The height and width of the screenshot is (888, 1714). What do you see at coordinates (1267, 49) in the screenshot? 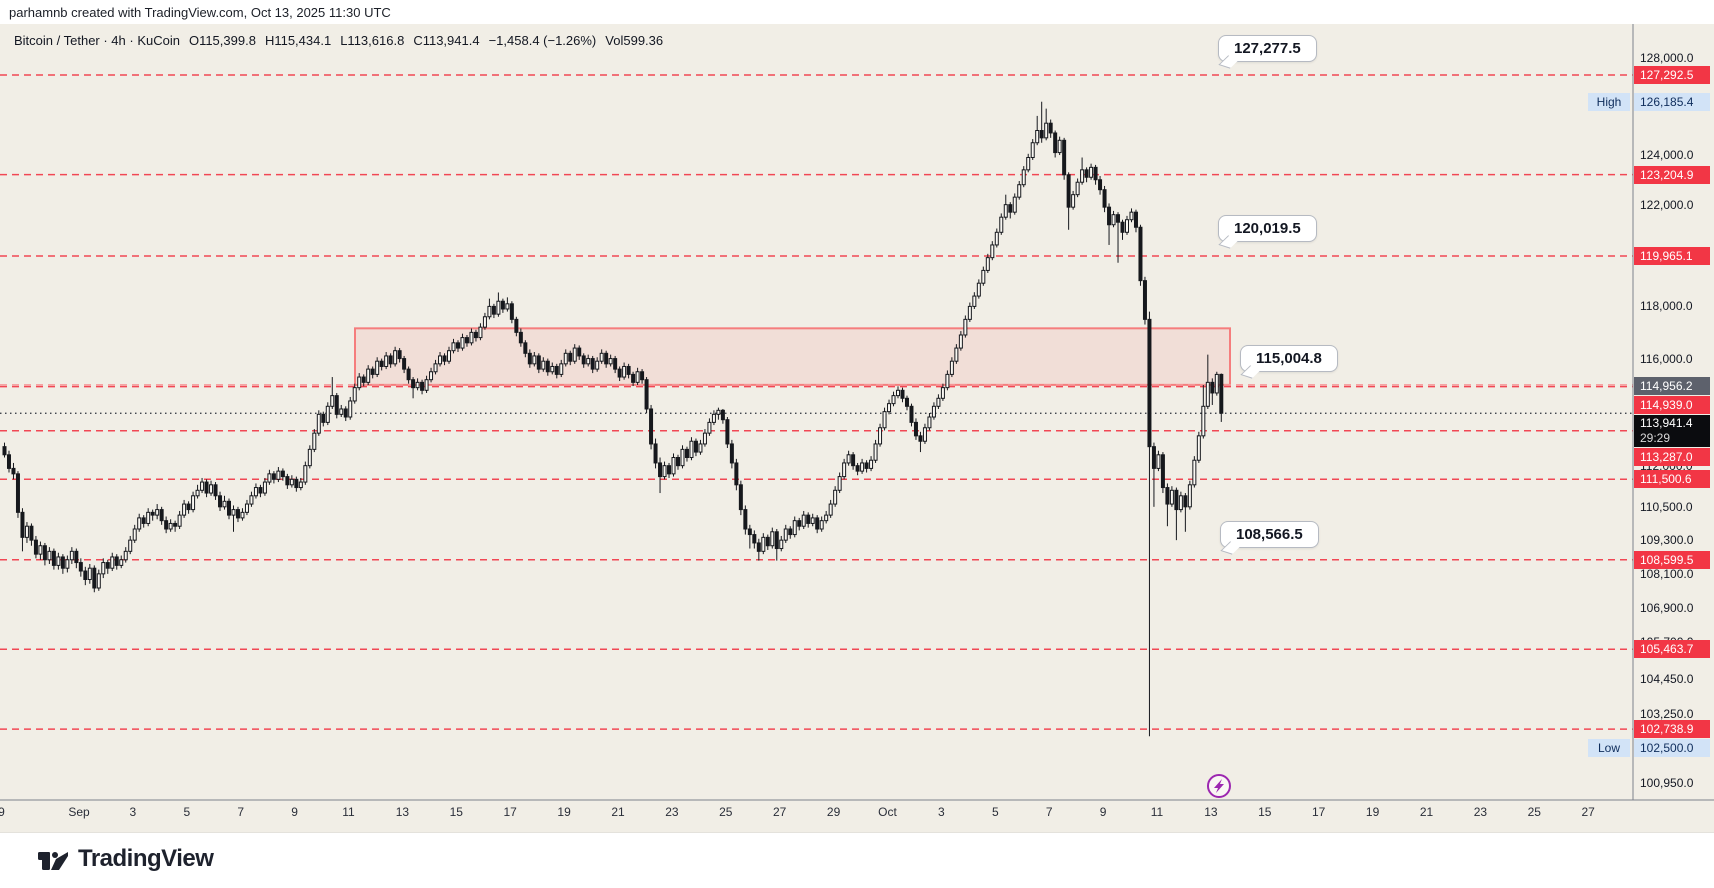
I see `price-callout-label: 127,277.5` at bounding box center [1267, 49].